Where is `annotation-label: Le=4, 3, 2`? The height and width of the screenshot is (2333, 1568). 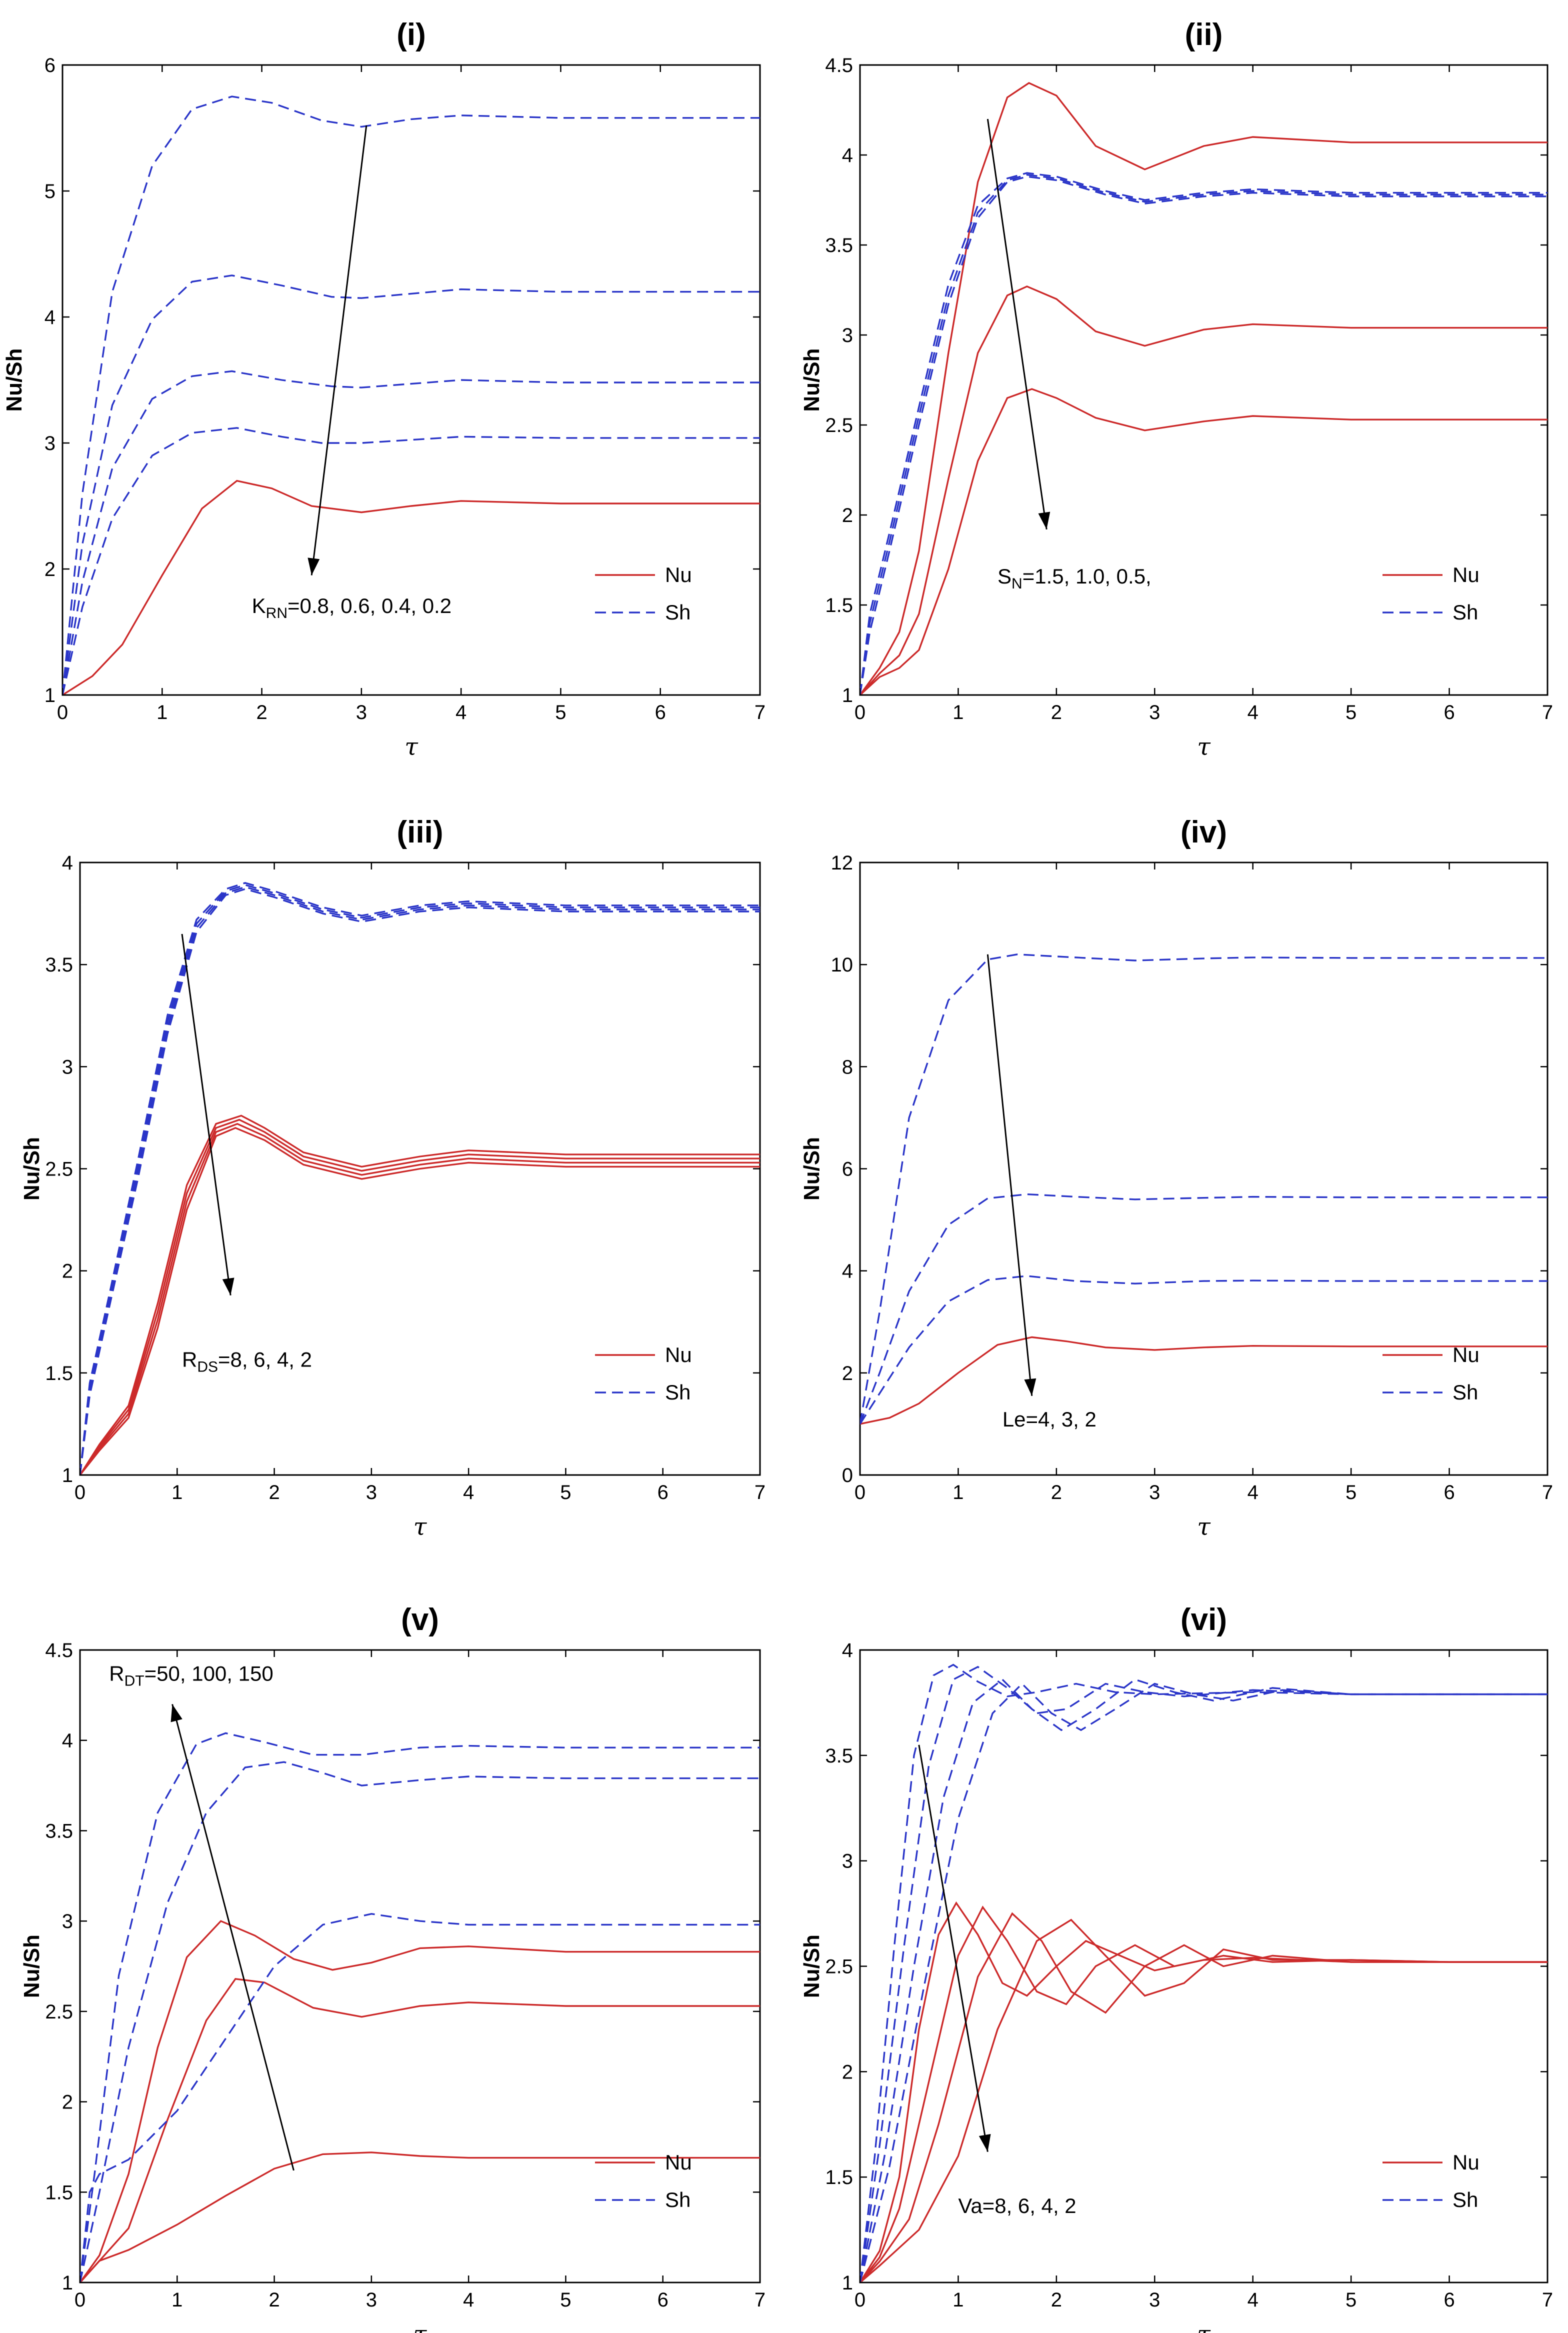 annotation-label: Le=4, 3, 2 is located at coordinates (1049, 1419).